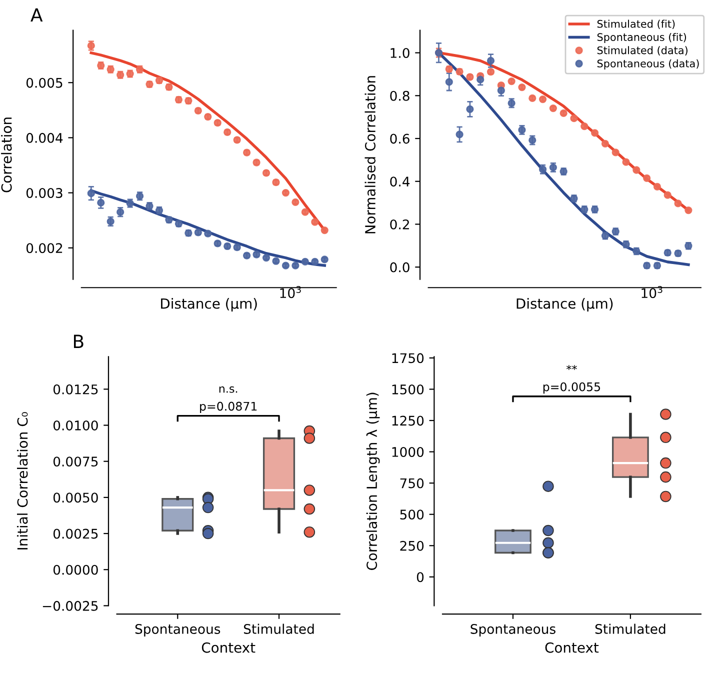  I want to click on y-tick-label: 500, so click(412, 515).